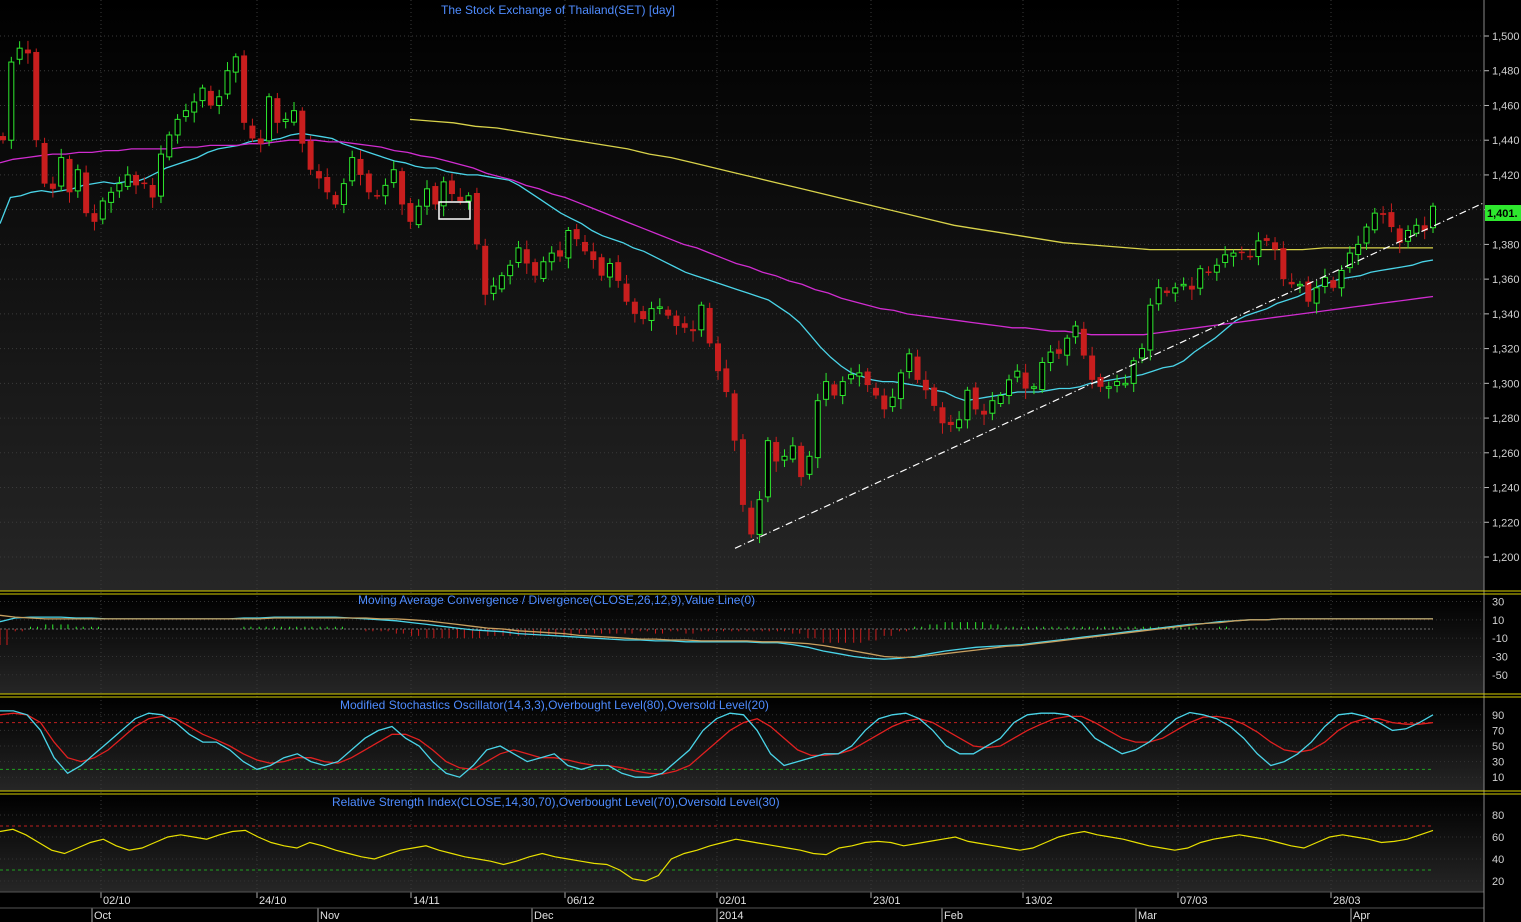 This screenshot has width=1521, height=922. Describe the element at coordinates (426, 901) in the screenshot. I see `date-label: 14/11` at that location.